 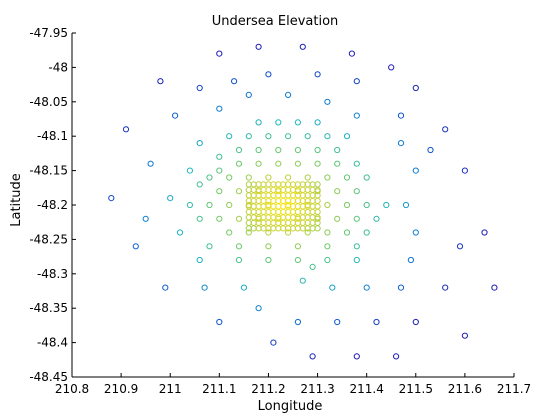 I want to click on x-tick-label: 211.1, so click(x=219, y=389).